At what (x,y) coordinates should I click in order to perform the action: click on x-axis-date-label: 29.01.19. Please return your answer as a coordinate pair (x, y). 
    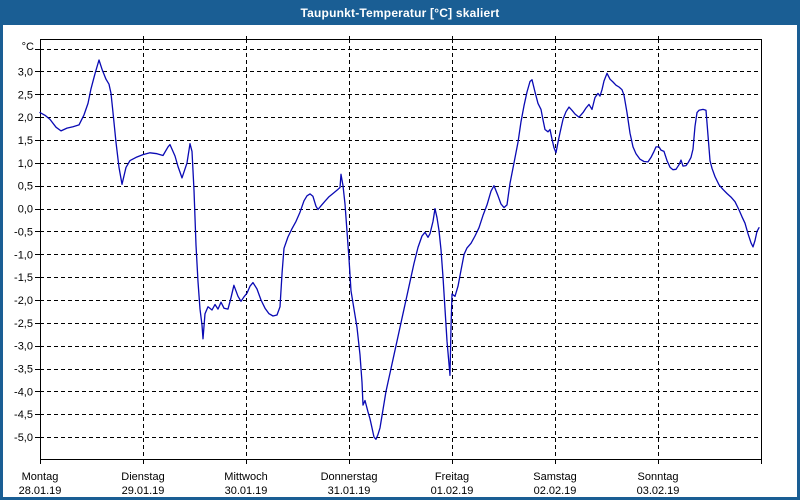
    Looking at the image, I should click on (143, 491).